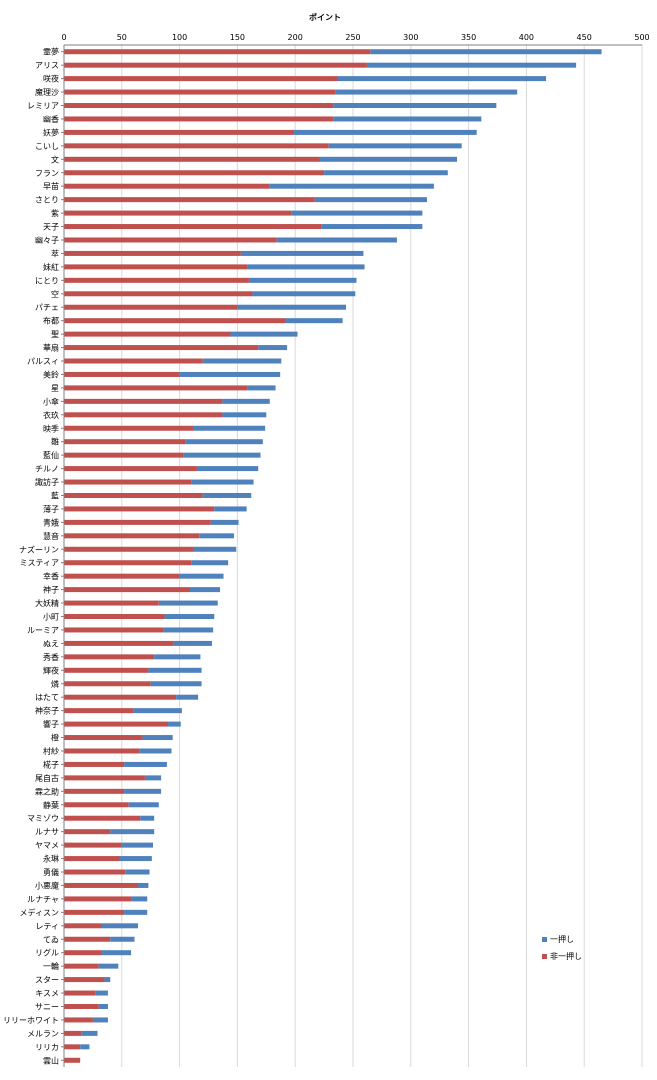 The image size is (657, 1080). What do you see at coordinates (43, 1033) in the screenshot?
I see `category-label: メルラン` at bounding box center [43, 1033].